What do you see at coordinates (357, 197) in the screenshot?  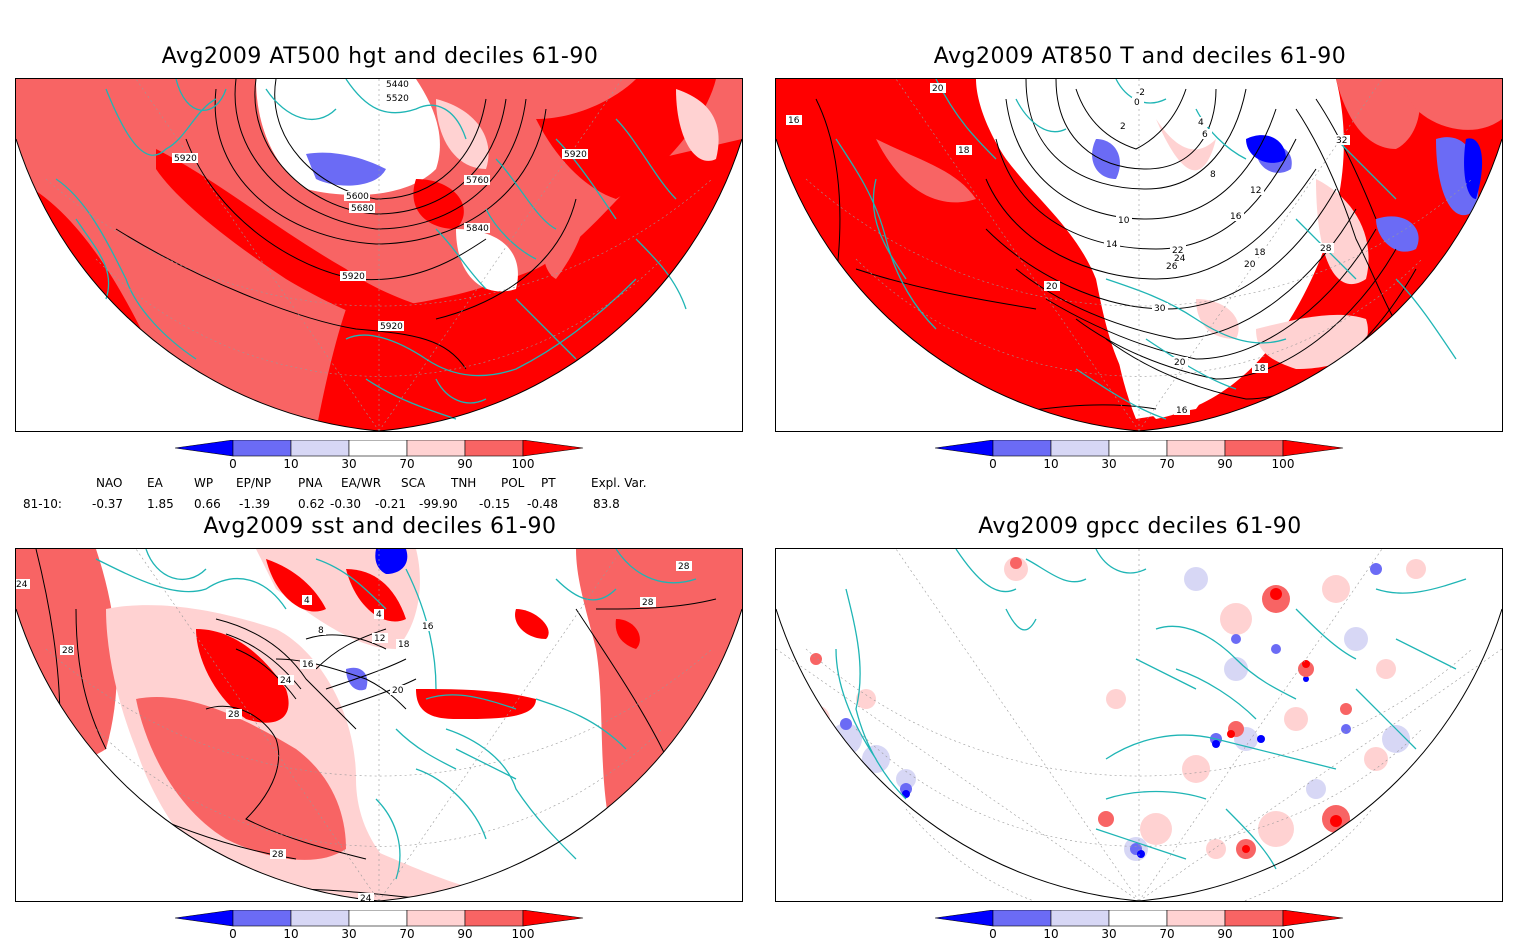 I see `contour-label: 5600` at bounding box center [357, 197].